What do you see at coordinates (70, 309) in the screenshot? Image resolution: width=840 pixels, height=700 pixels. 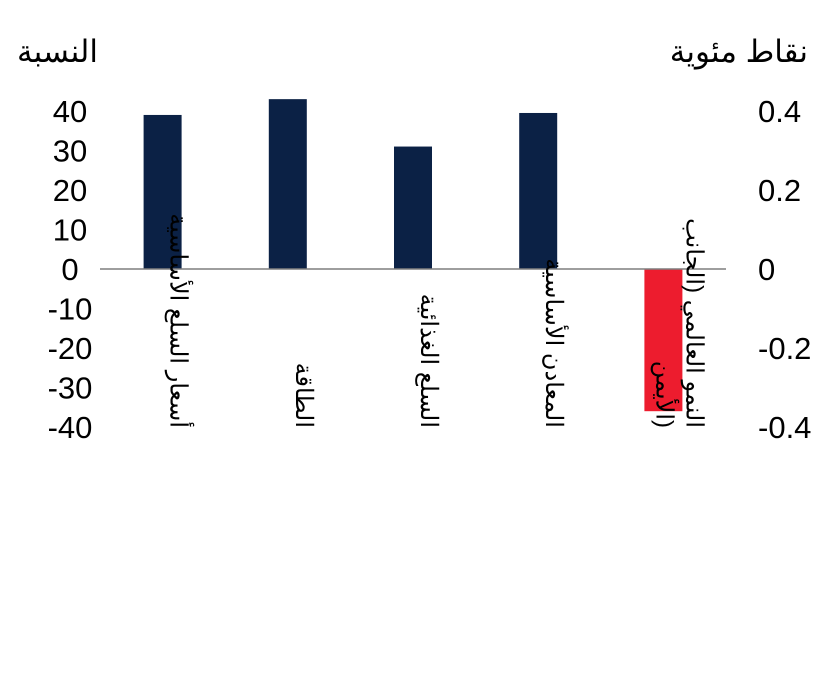 I see `left-tick-label: -10` at bounding box center [70, 309].